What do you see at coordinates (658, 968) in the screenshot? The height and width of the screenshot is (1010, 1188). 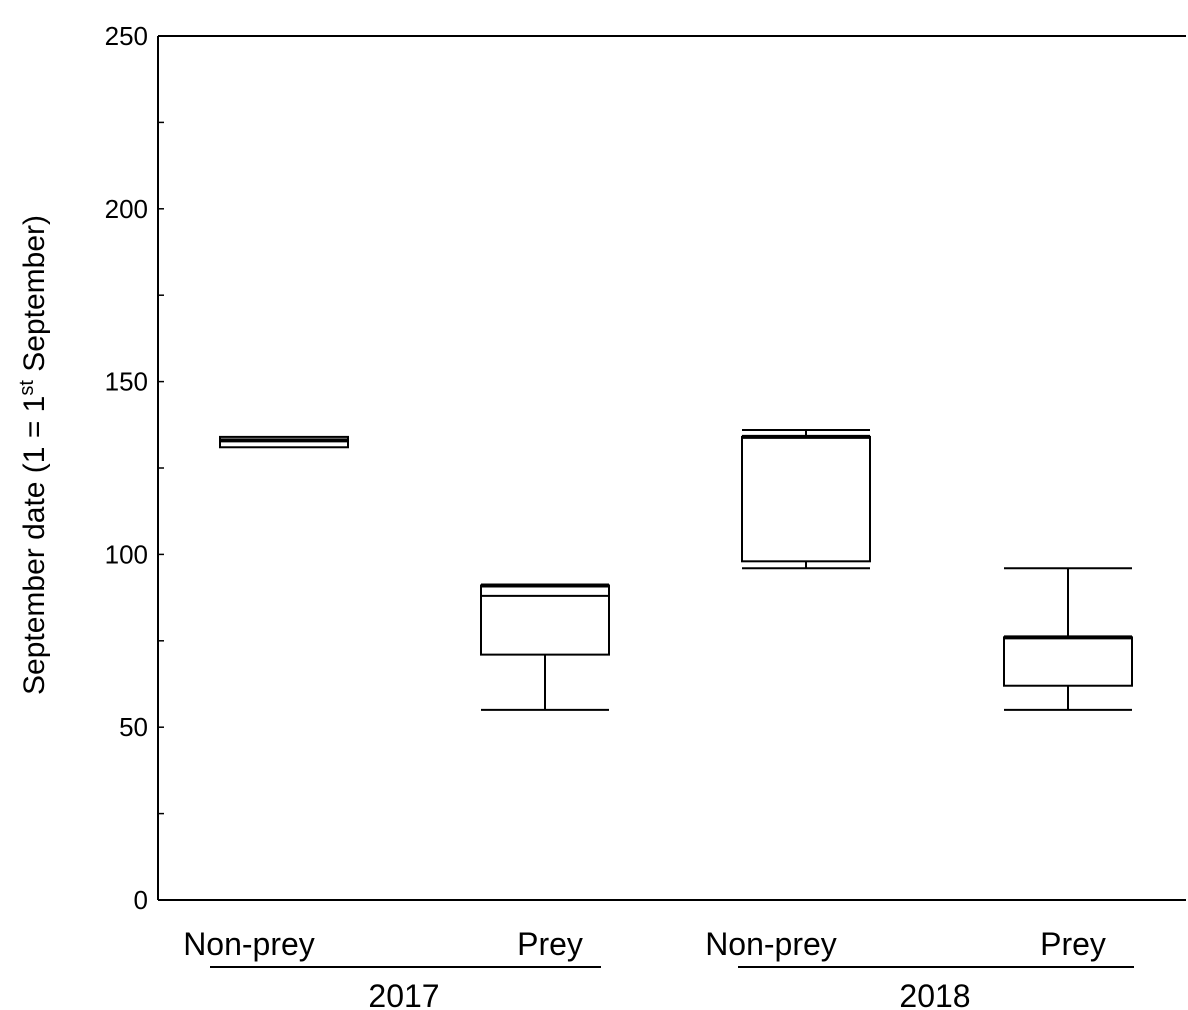 I see `x-labels: Non-prey Prey 2017 Non-prey Prey 2018` at bounding box center [658, 968].